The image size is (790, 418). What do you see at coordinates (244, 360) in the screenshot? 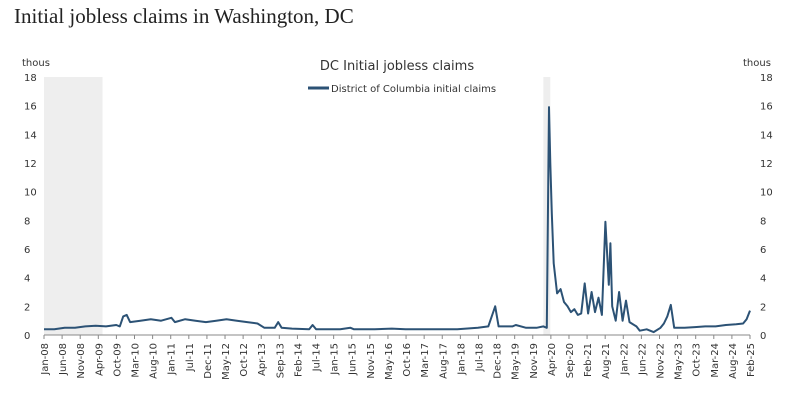
I see `x-tick-label: Oct-12` at bounding box center [244, 360].